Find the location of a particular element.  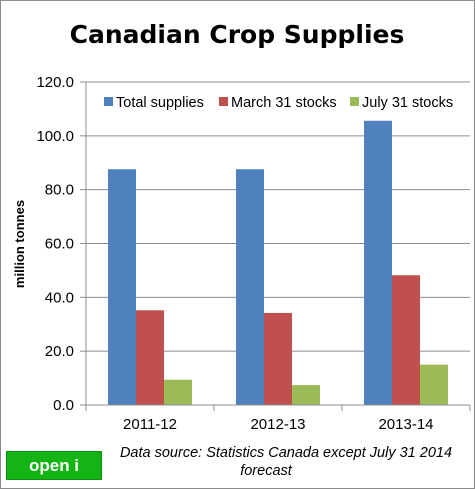

open-info-button: open i is located at coordinates (54, 465).